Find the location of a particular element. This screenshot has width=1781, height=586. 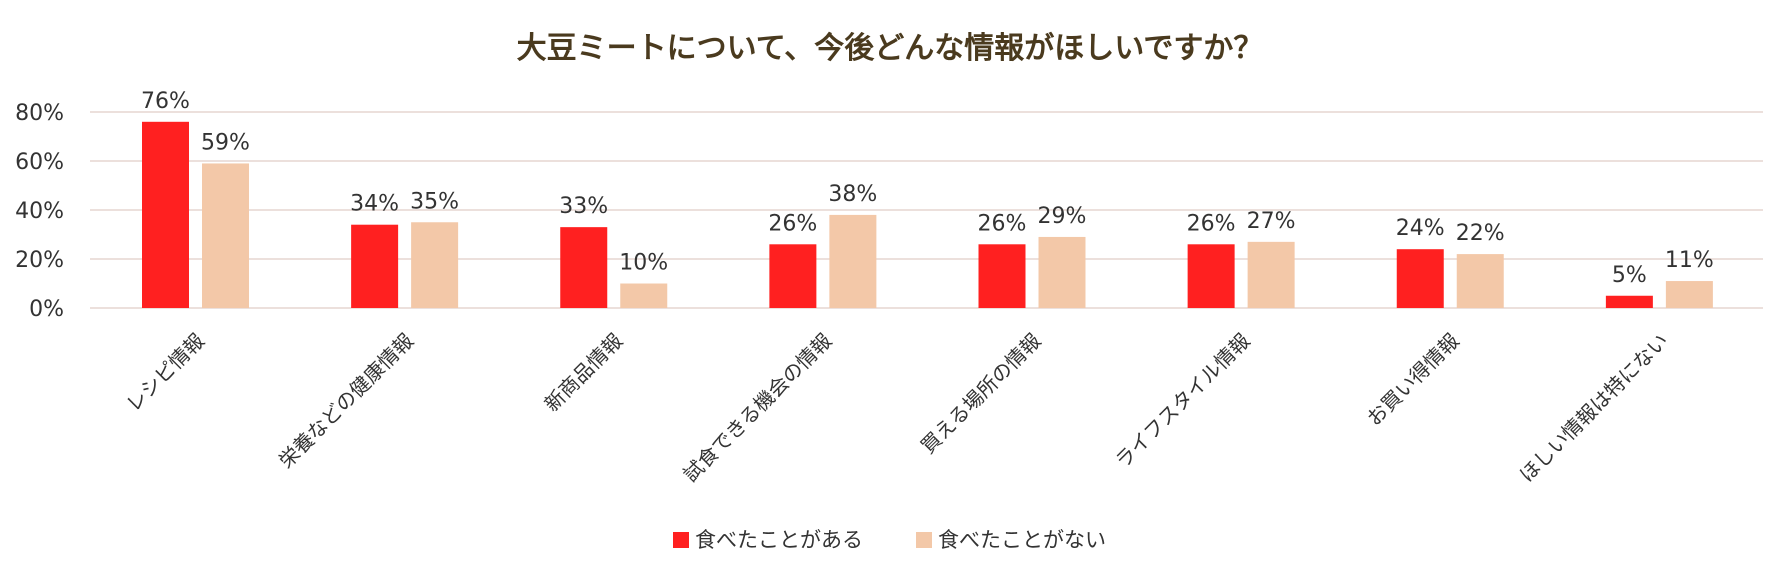

data-label: 5% is located at coordinates (1629, 275).